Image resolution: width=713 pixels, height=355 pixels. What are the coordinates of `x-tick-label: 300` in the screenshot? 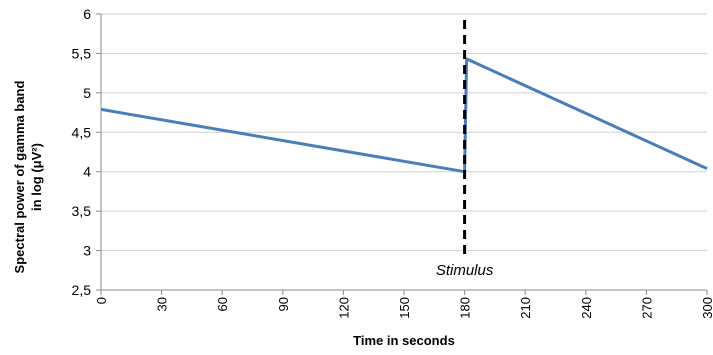 It's located at (706, 308).